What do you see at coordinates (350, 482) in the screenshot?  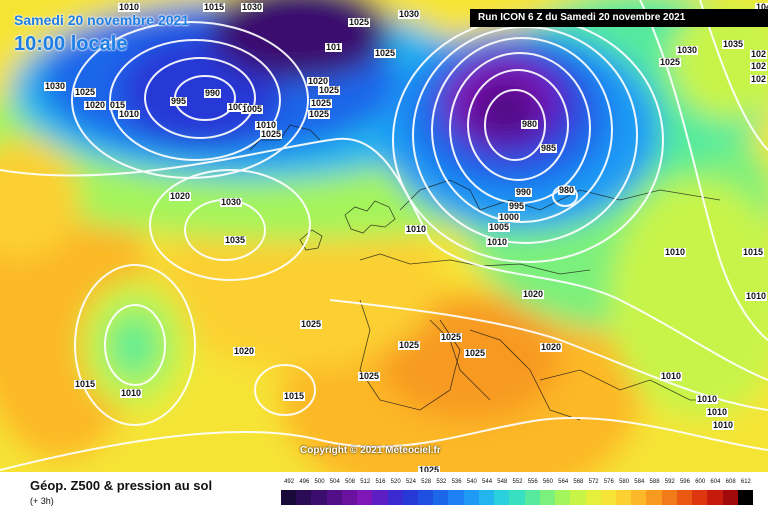 I see `scale-label: 508` at bounding box center [350, 482].